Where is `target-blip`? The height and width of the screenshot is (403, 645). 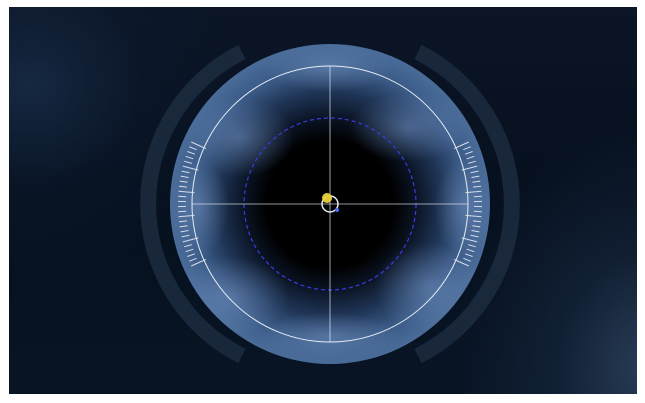 target-blip is located at coordinates (327, 198).